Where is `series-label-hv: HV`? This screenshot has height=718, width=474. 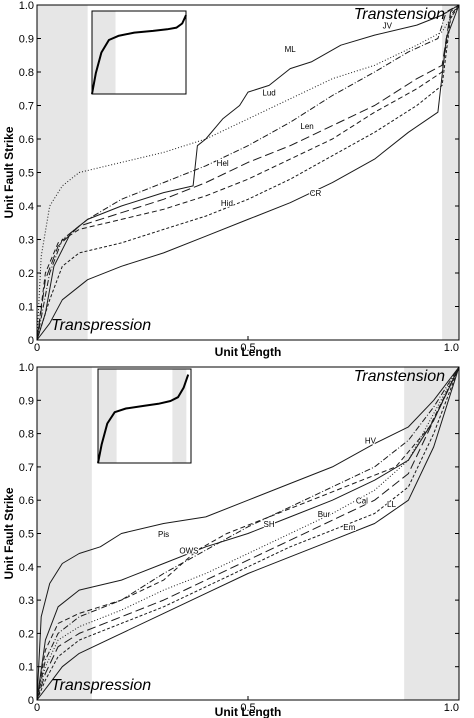
series-label-hv: HV is located at coordinates (371, 441).